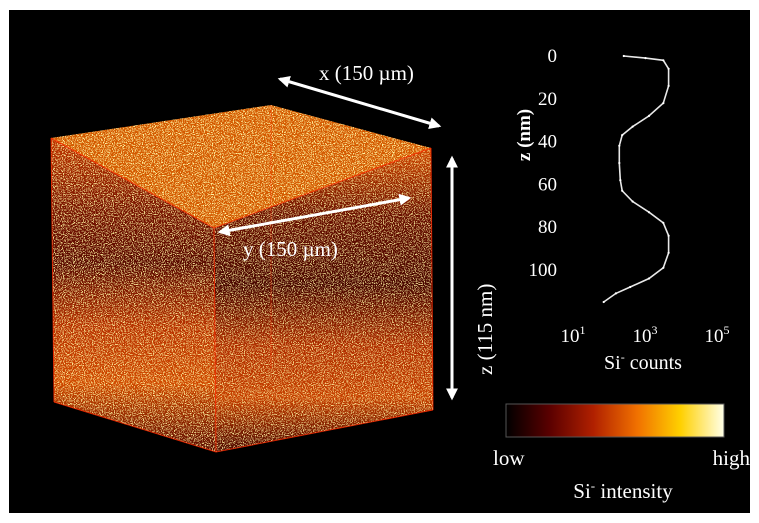  I want to click on x-tick-labels: 10¹ 10³ 10⁵, so click(645, 335).